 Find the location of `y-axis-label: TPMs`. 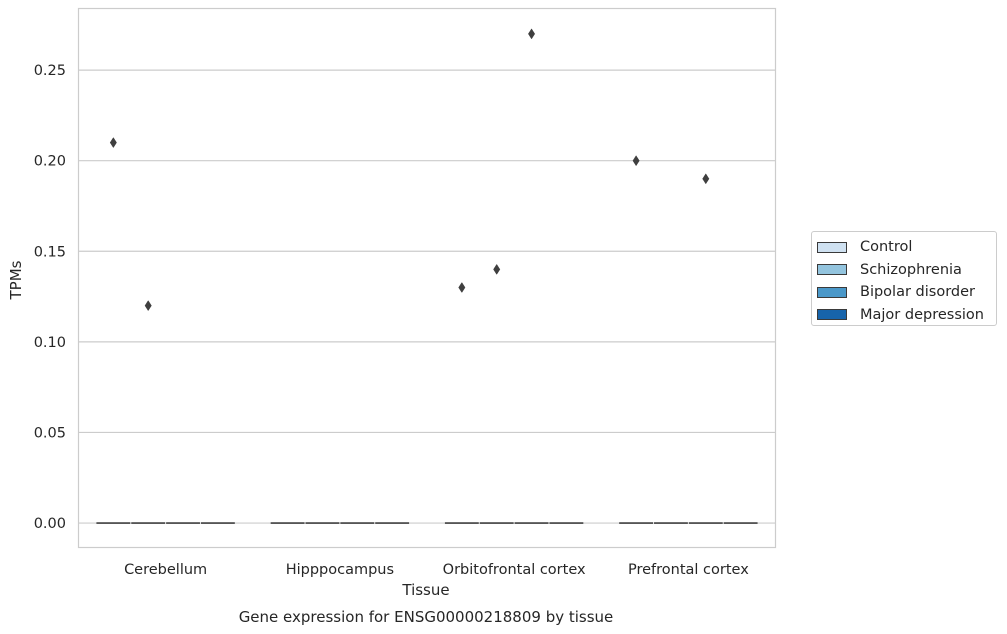

y-axis-label: TPMs is located at coordinates (16, 280).